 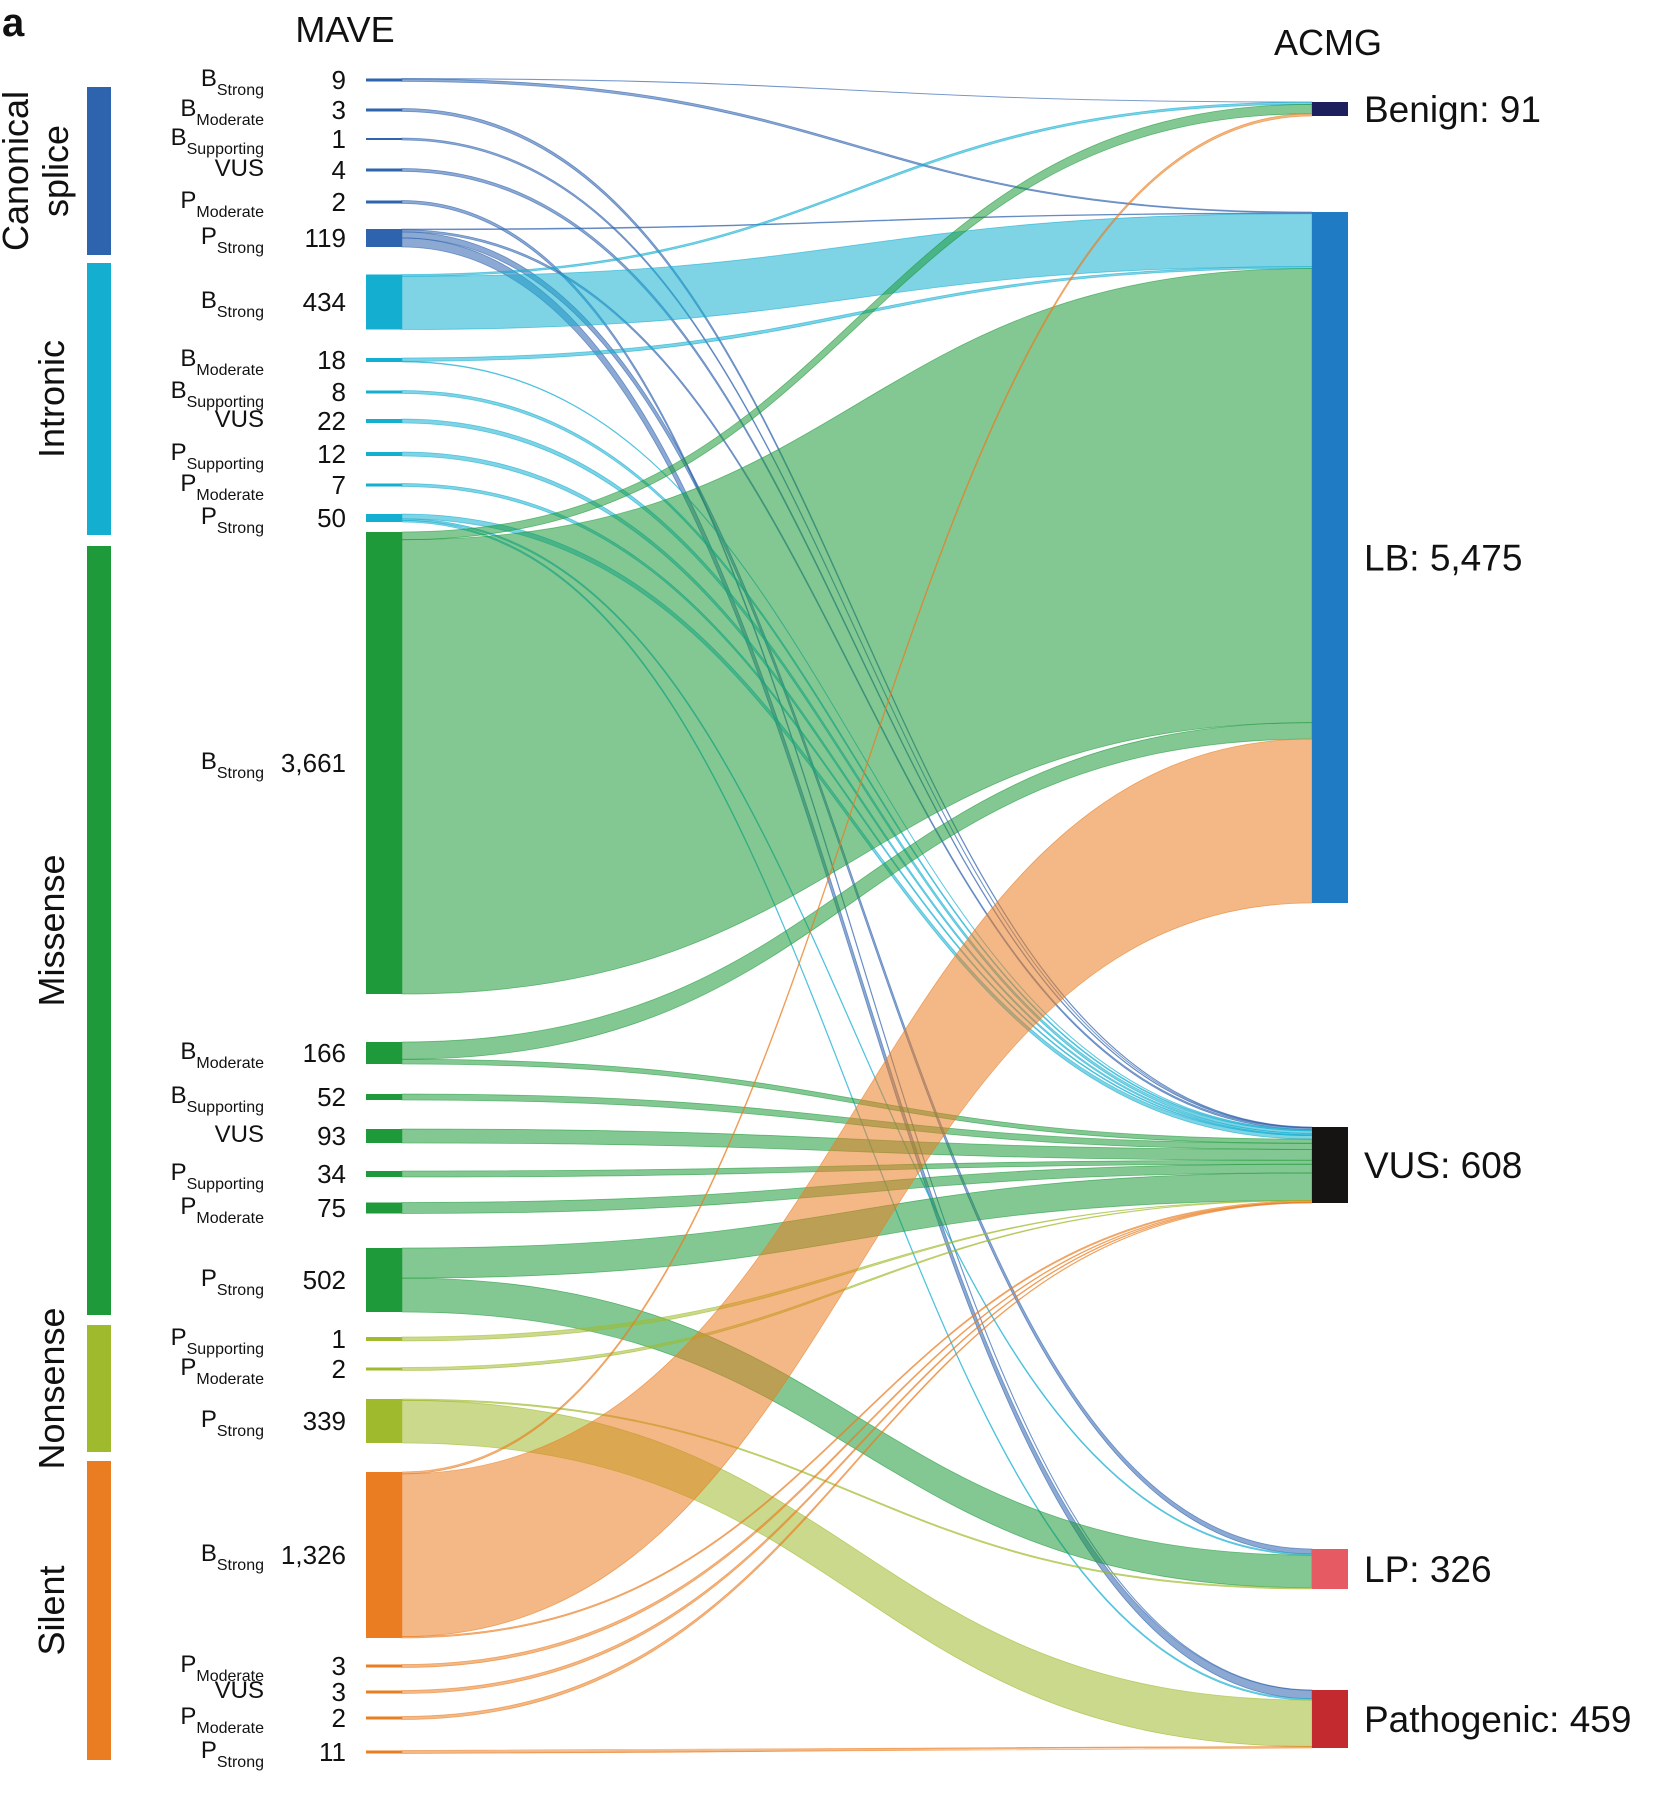 I want to click on group-bar-intronic, so click(x=99, y=399).